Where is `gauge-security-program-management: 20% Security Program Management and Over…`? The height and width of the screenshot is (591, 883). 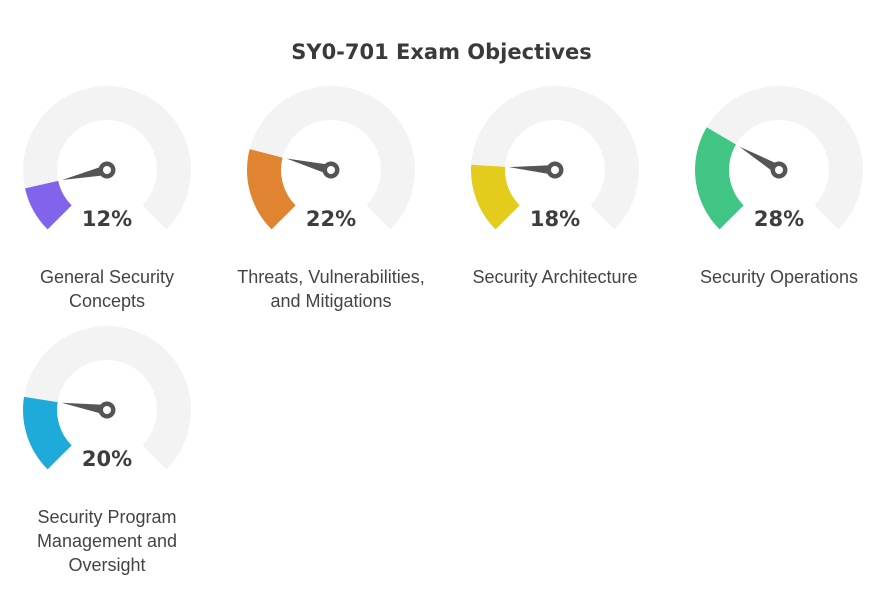
gauge-security-program-management: 20% Security Program Management and Over… is located at coordinates (115, 457).